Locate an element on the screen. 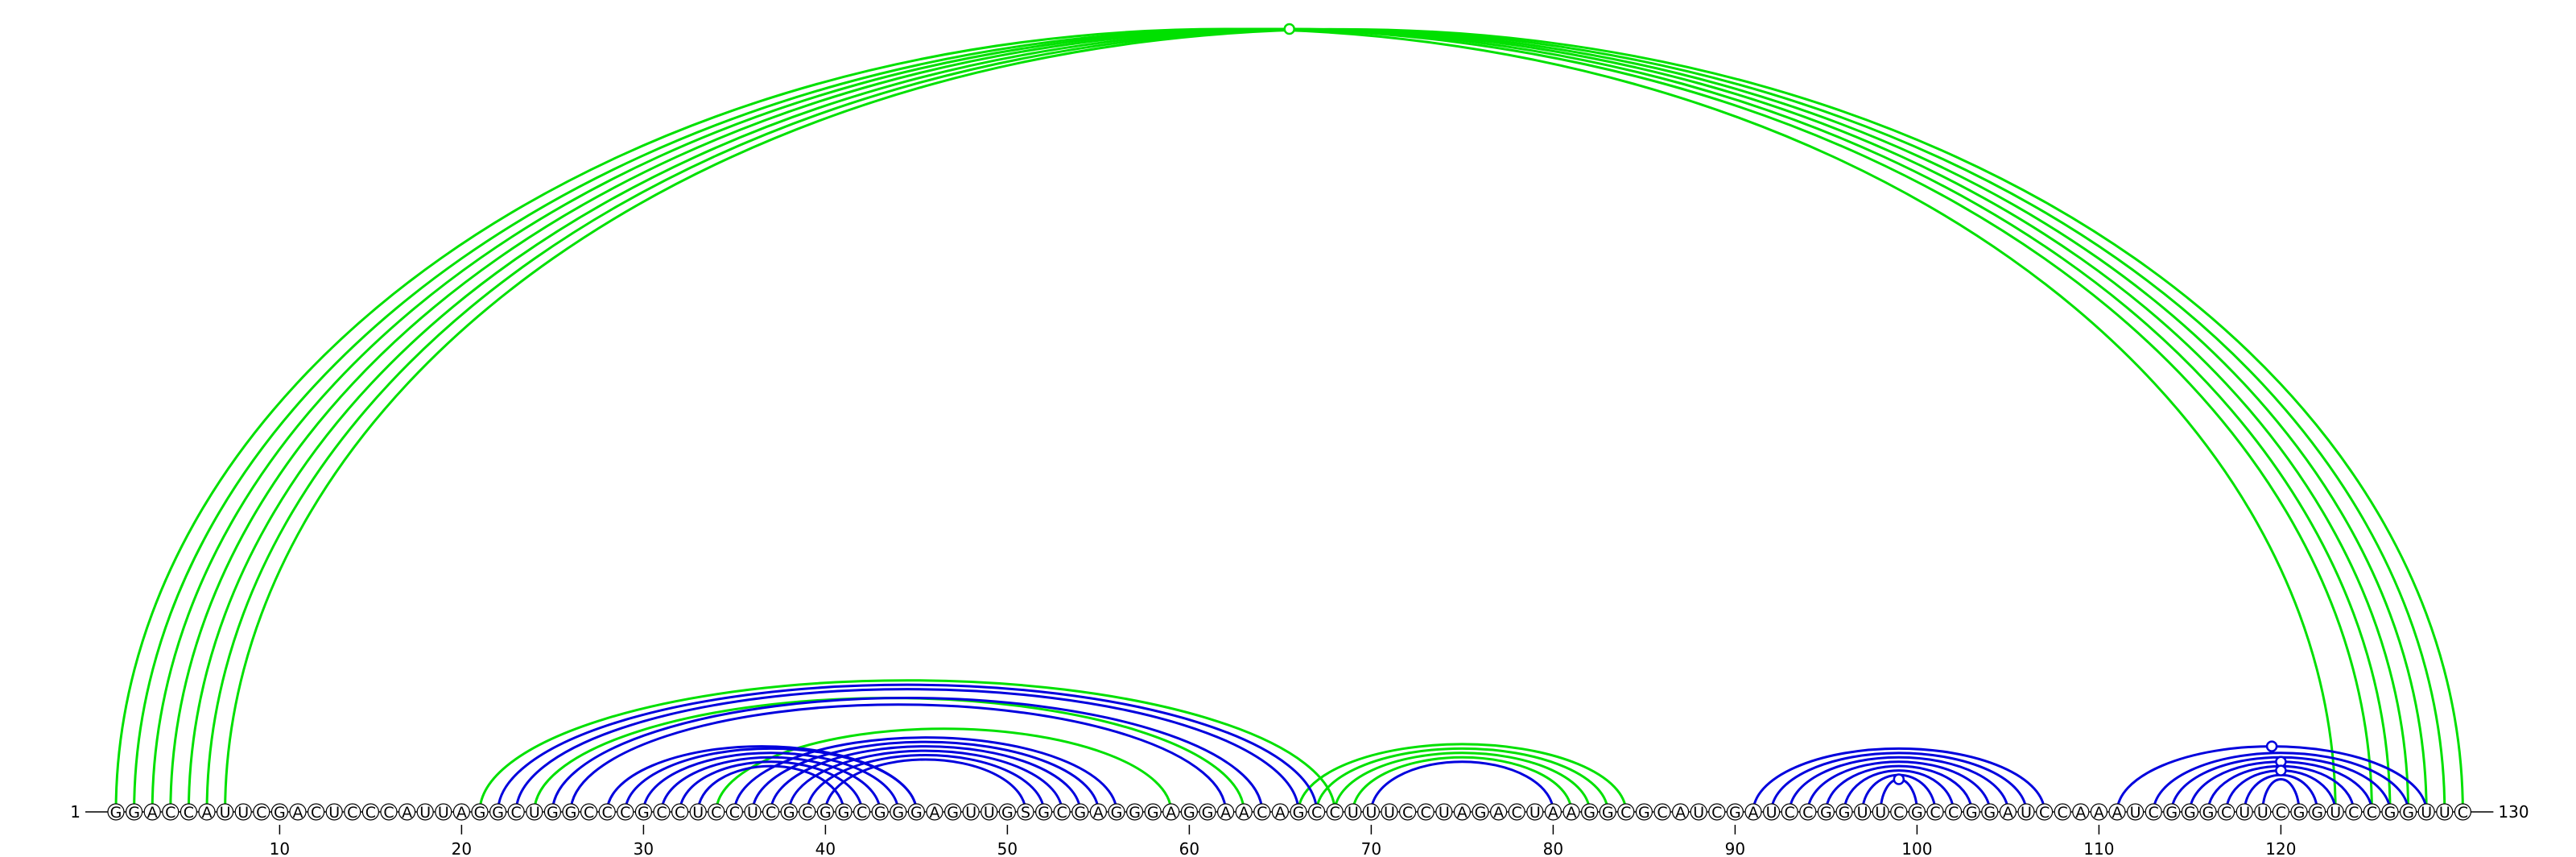 Image resolution: width=2576 pixels, height=857 pixels. nucleotide-letter: S is located at coordinates (1025, 813).